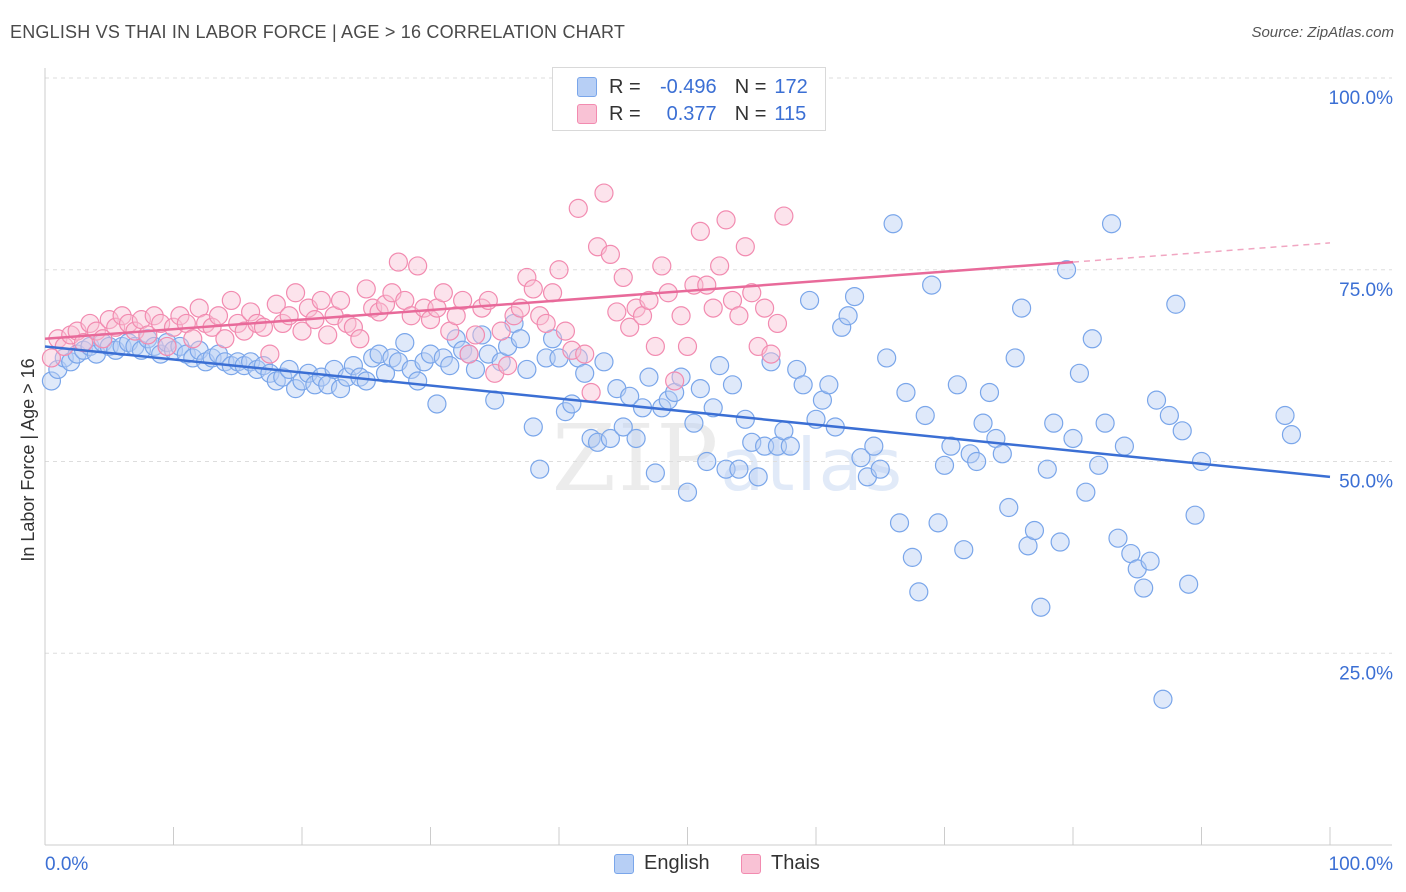 This screenshot has height=892, width=1406. I want to click on correlation-legend: R = -0.496 N = 172 R = 0.377 N = 115, so click(689, 99).